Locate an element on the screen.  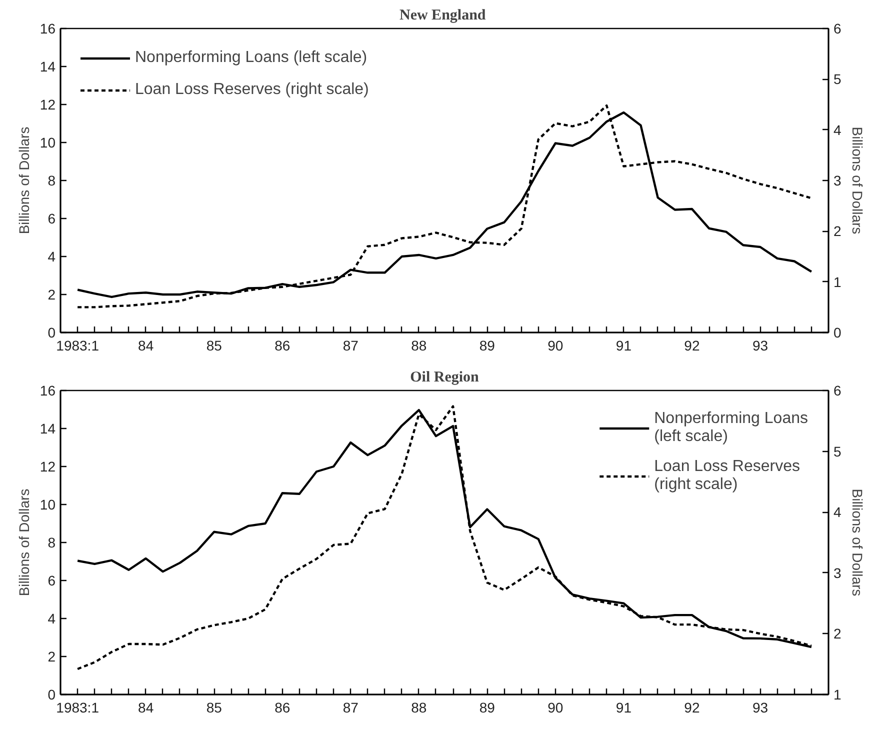
chart-title: New England is located at coordinates (442, 16).